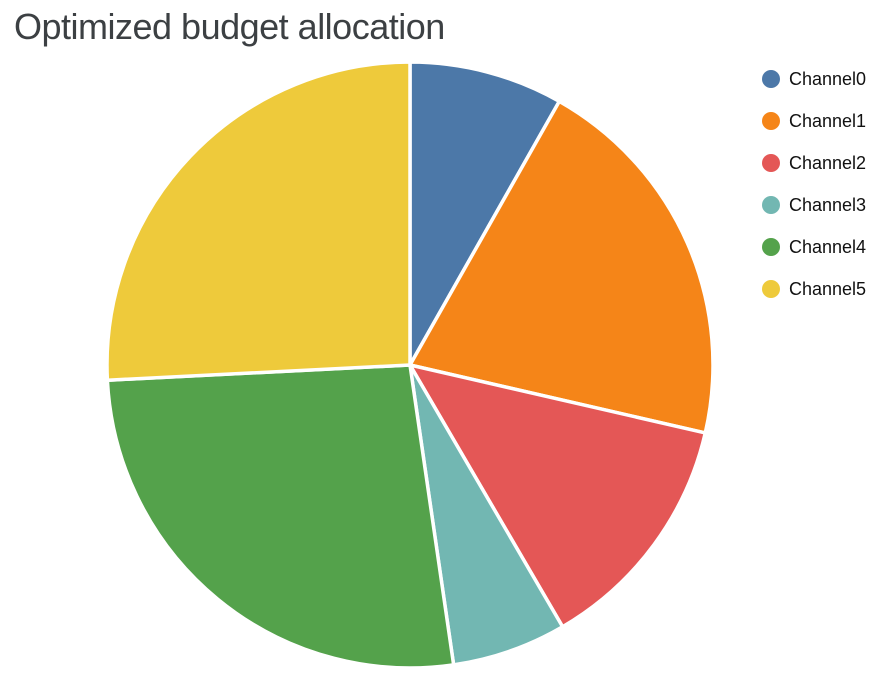 The image size is (888, 676). What do you see at coordinates (828, 246) in the screenshot?
I see `legend-label: Channel4` at bounding box center [828, 246].